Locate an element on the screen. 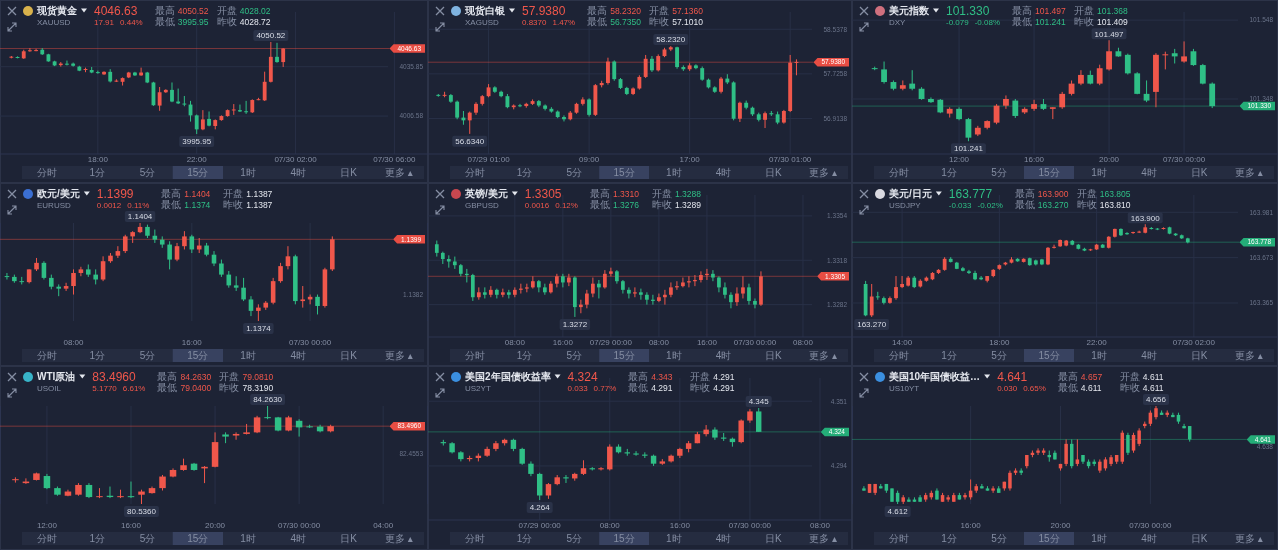 This screenshot has height=550, width=1278. annotation: 4.264 is located at coordinates (540, 508).